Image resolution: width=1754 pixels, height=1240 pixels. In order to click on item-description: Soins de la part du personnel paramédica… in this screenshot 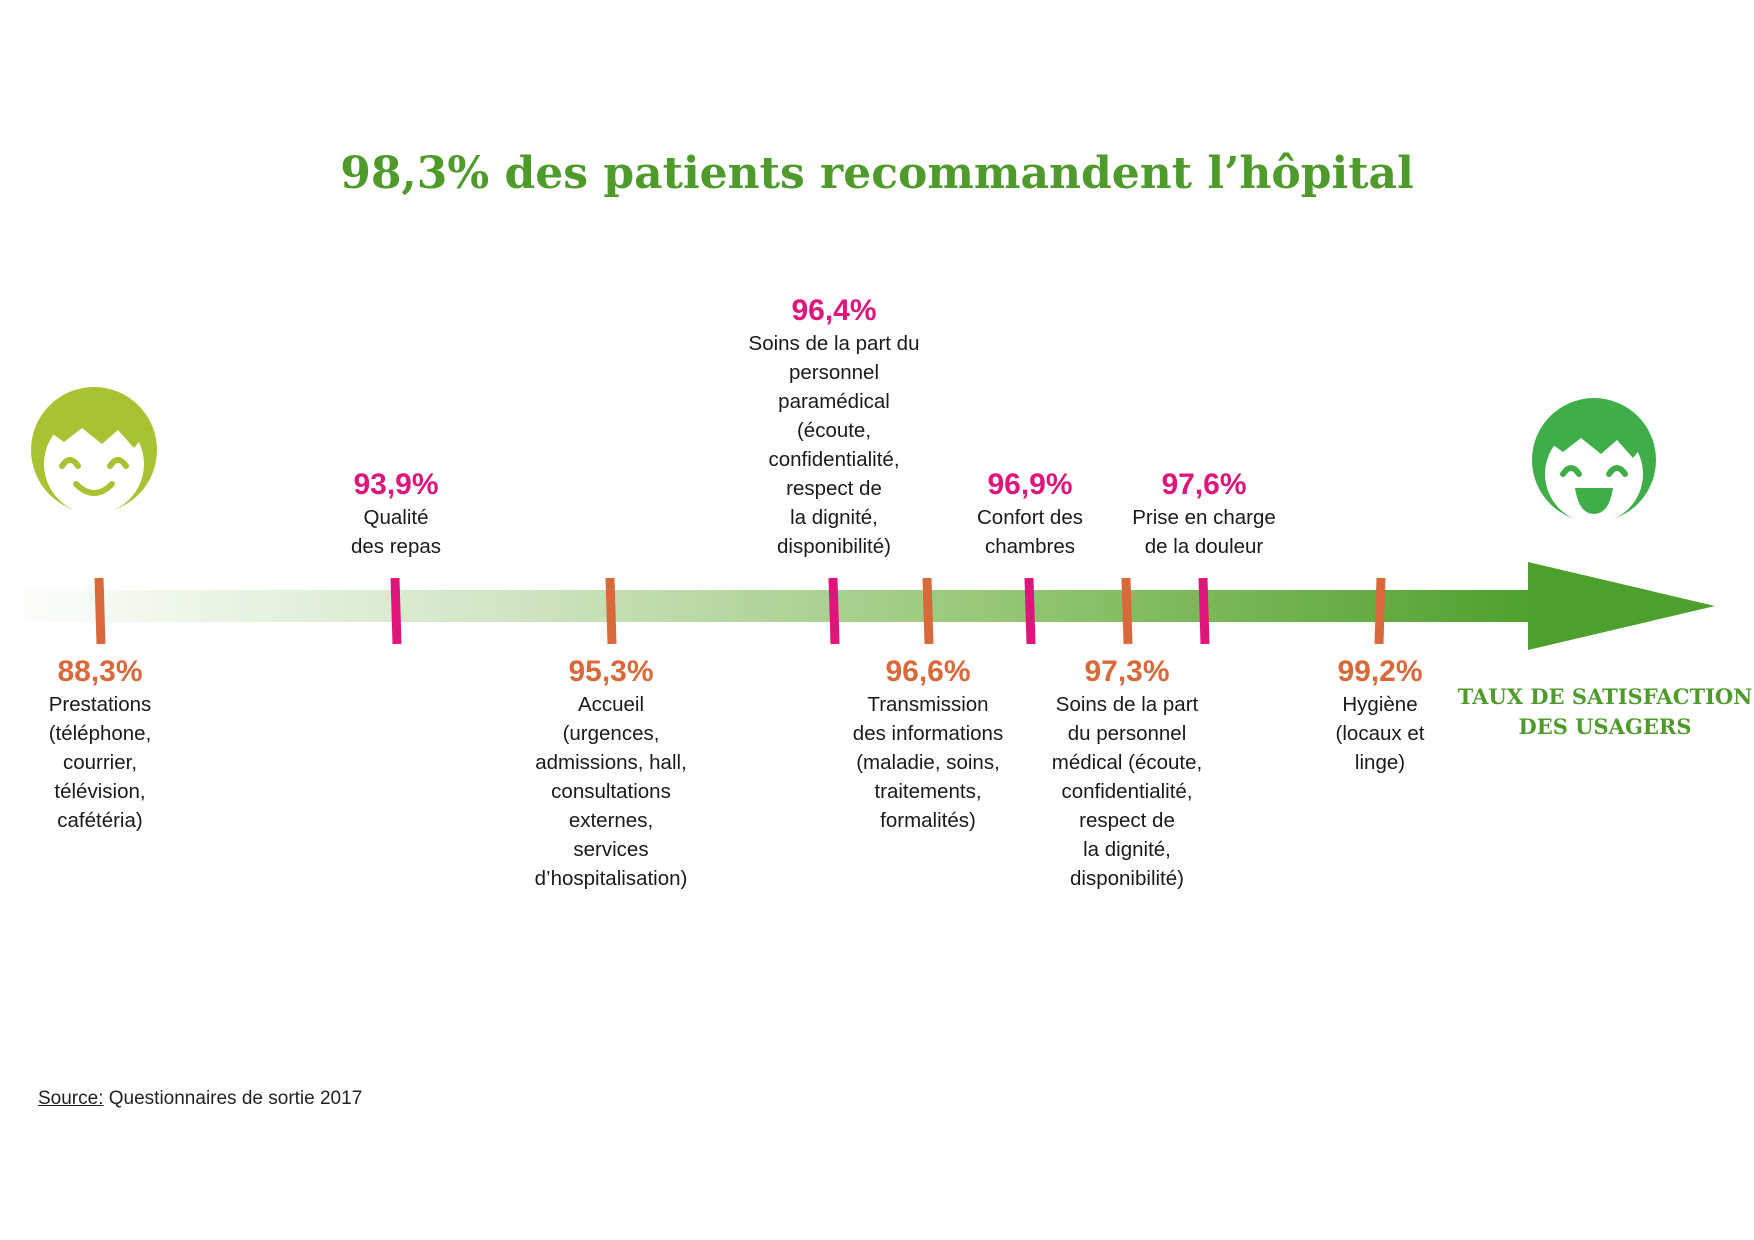, I will do `click(834, 445)`.